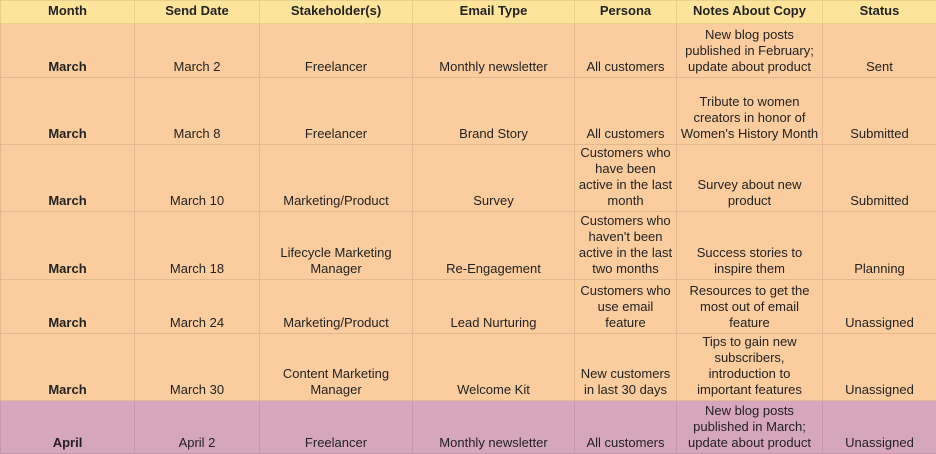  Describe the element at coordinates (197, 307) in the screenshot. I see `cell-send-date: March 24` at that location.